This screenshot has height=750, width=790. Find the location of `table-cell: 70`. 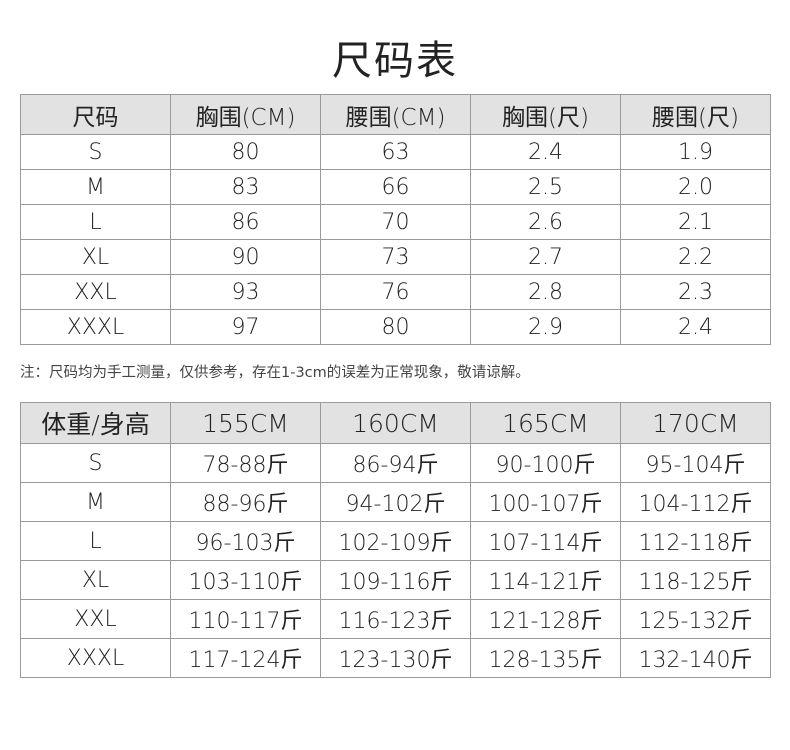

table-cell: 70 is located at coordinates (395, 222).